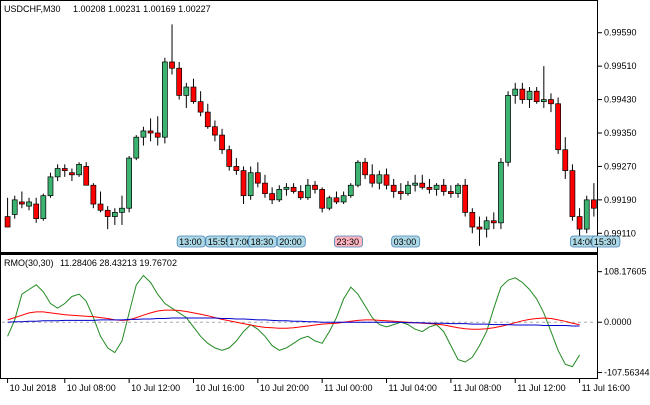  What do you see at coordinates (625, 272) in the screenshot?
I see `indicator-tick-label: 108.17605` at bounding box center [625, 272].